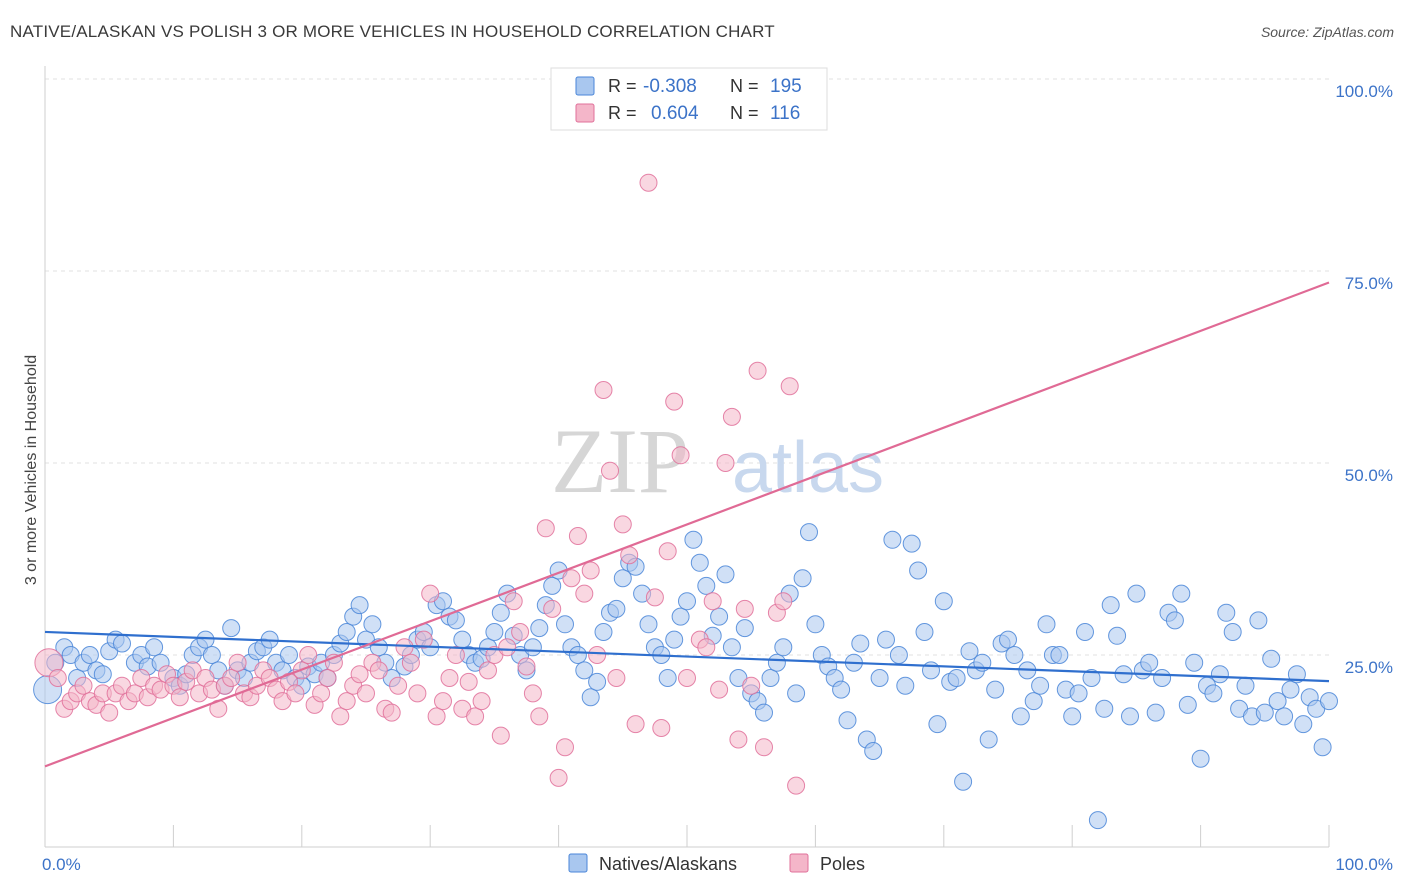 This screenshot has width=1406, height=892. I want to click on watermark-zip: ZIP, so click(620, 461).